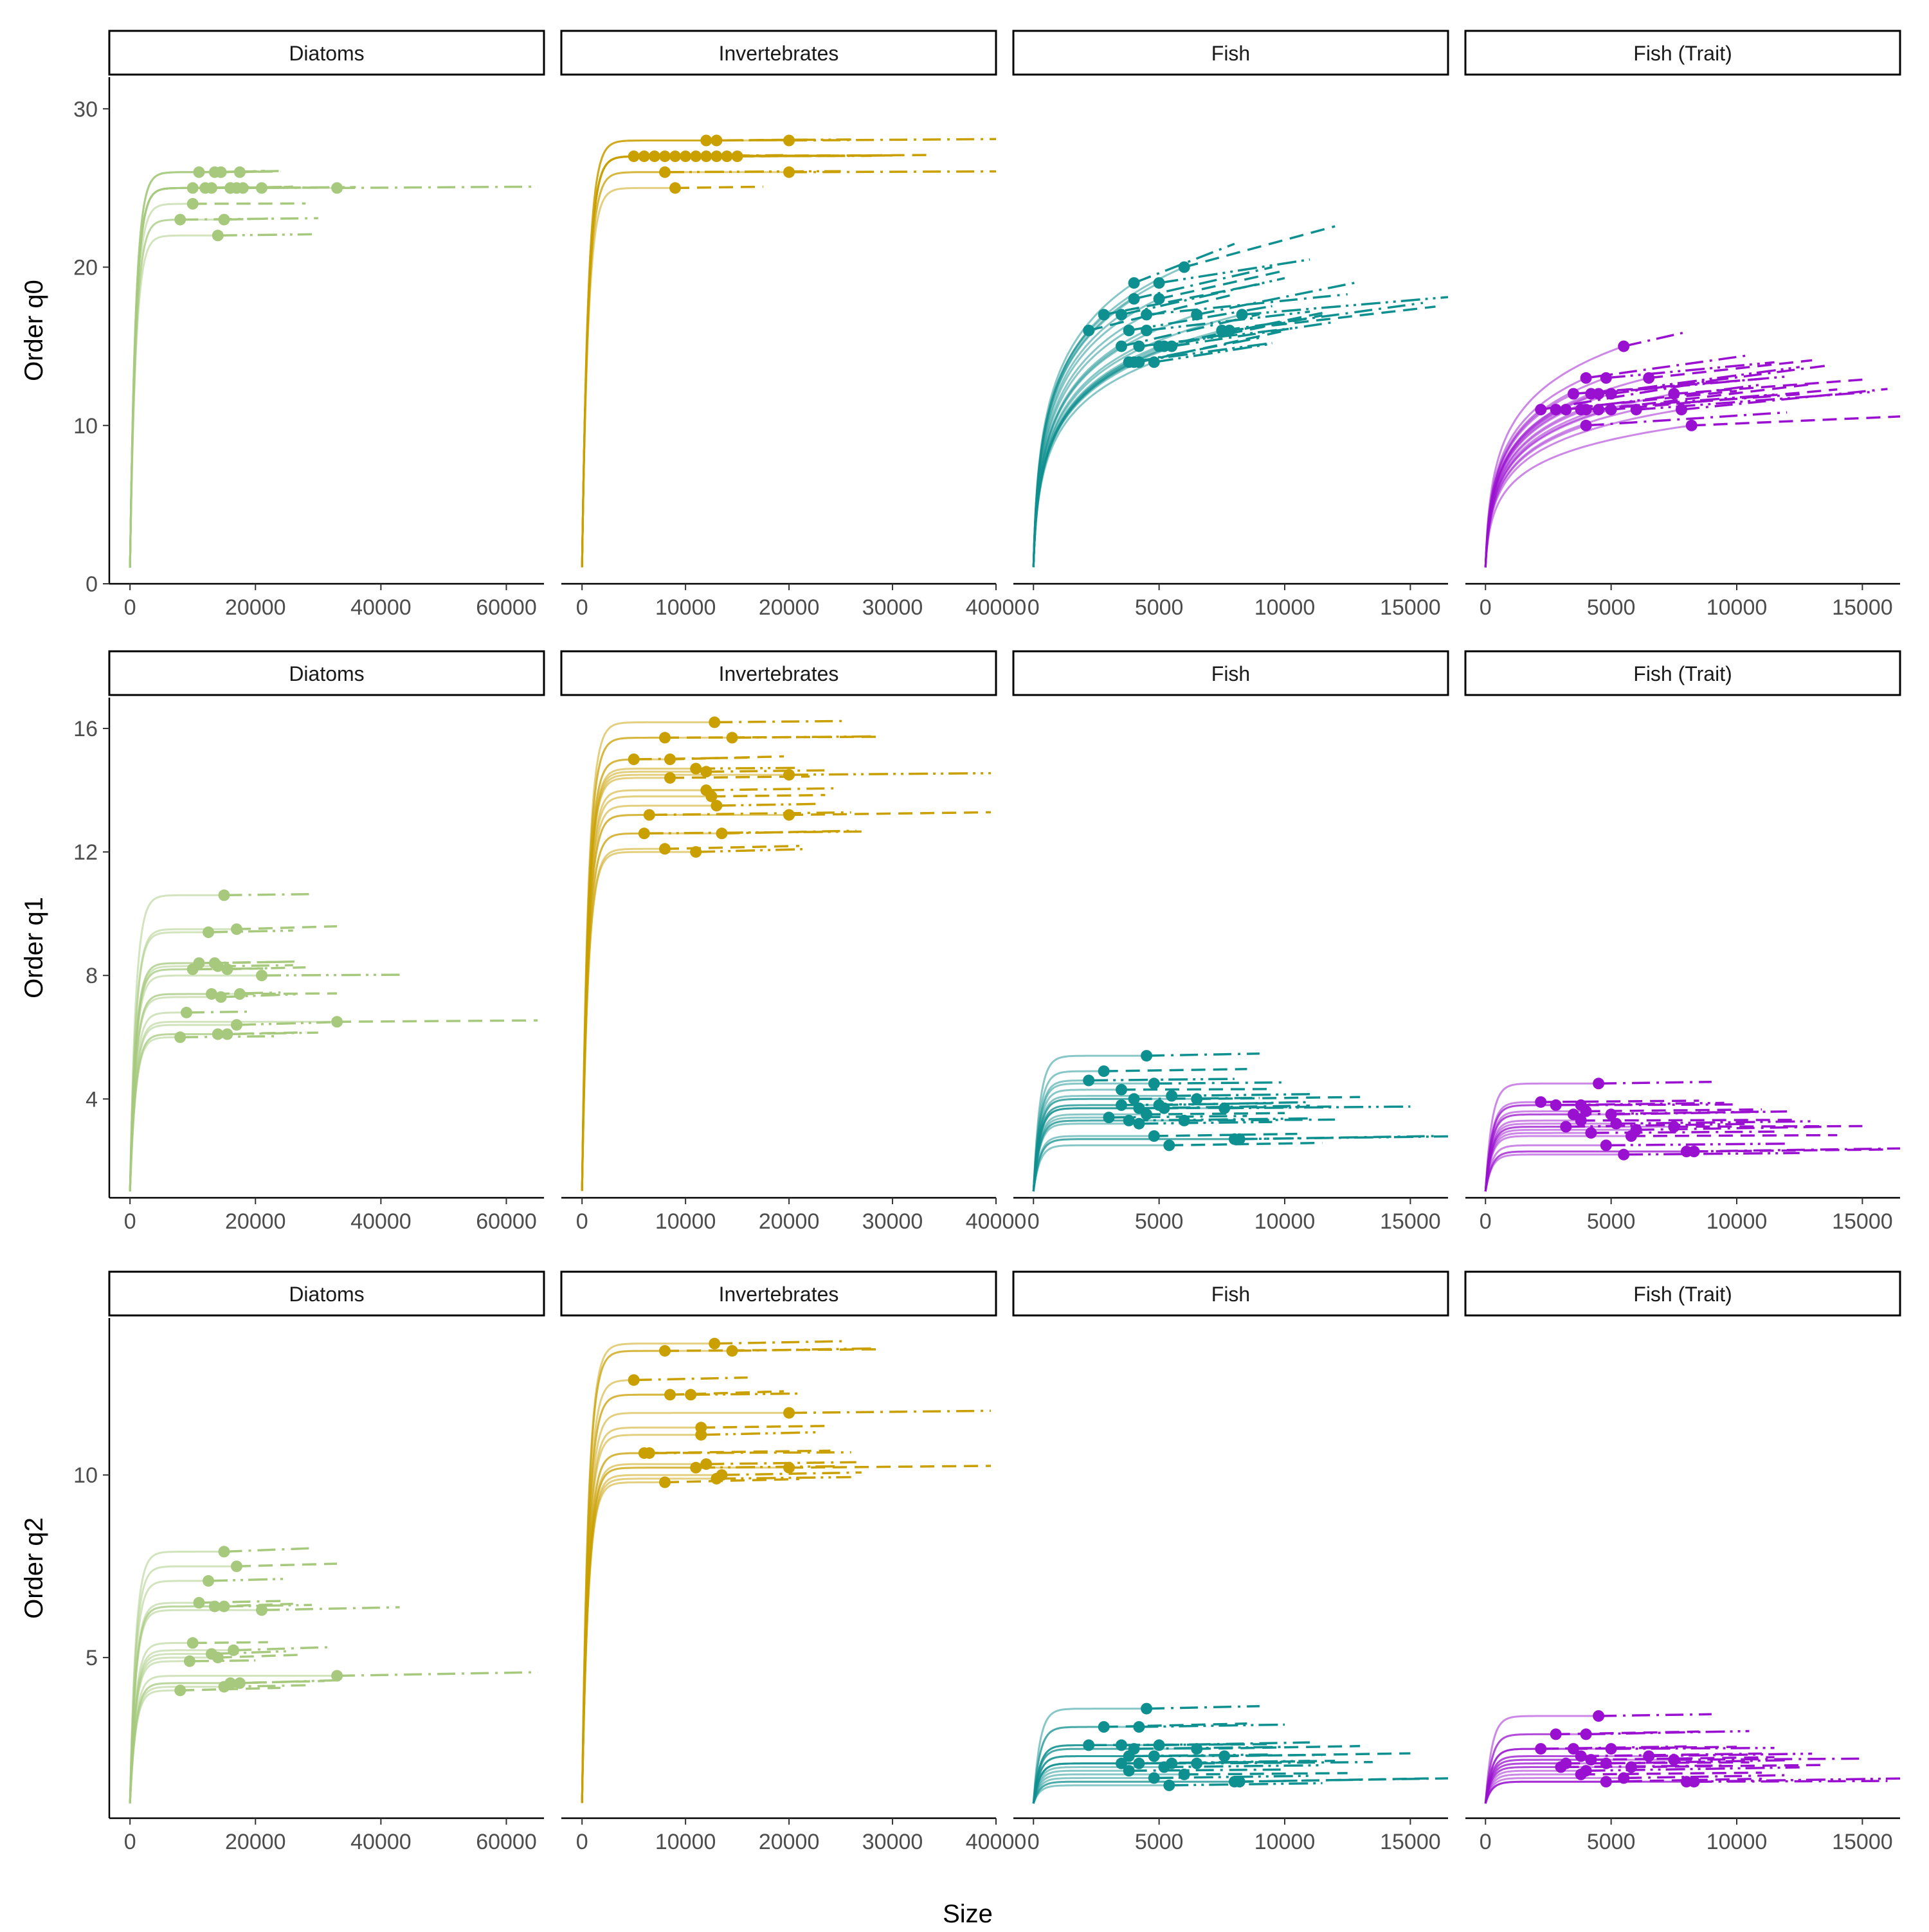  I want to click on facet-strip-fish, so click(1230, 53).